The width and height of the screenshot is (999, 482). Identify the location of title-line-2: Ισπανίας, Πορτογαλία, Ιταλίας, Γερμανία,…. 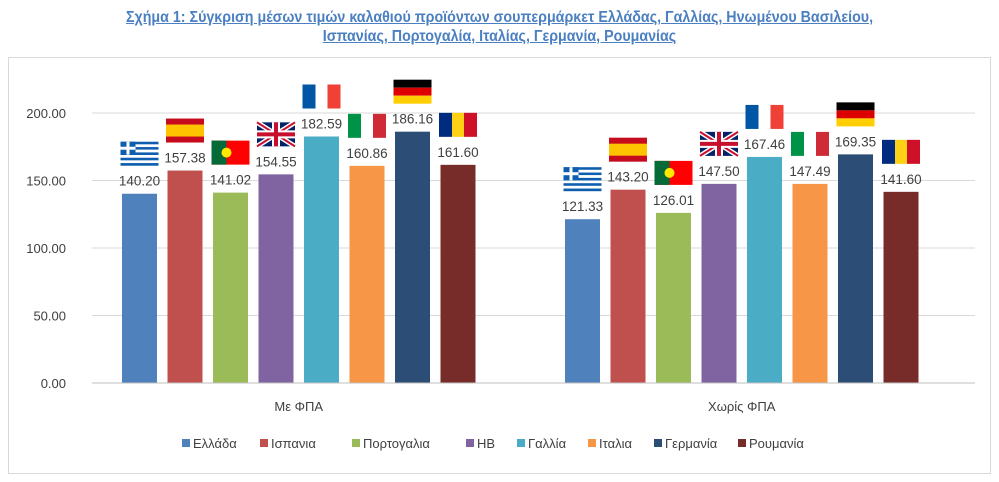
(499, 36).